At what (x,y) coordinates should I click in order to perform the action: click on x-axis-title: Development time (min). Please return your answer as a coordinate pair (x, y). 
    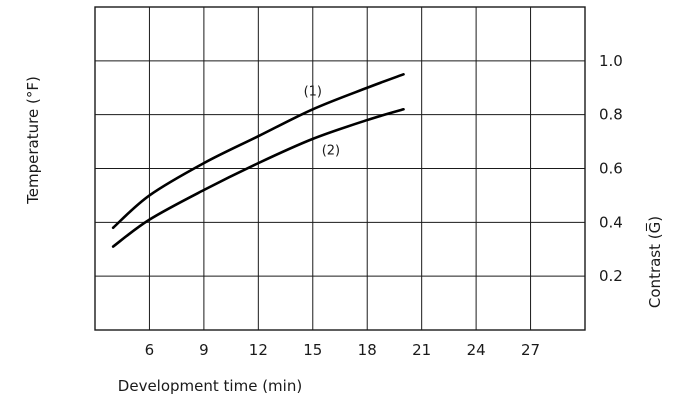
    Looking at the image, I should click on (210, 386).